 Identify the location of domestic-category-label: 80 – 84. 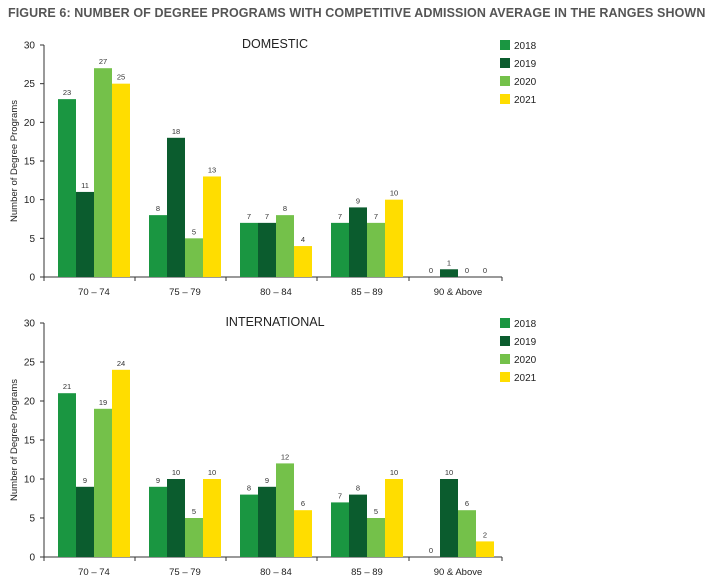
(276, 292).